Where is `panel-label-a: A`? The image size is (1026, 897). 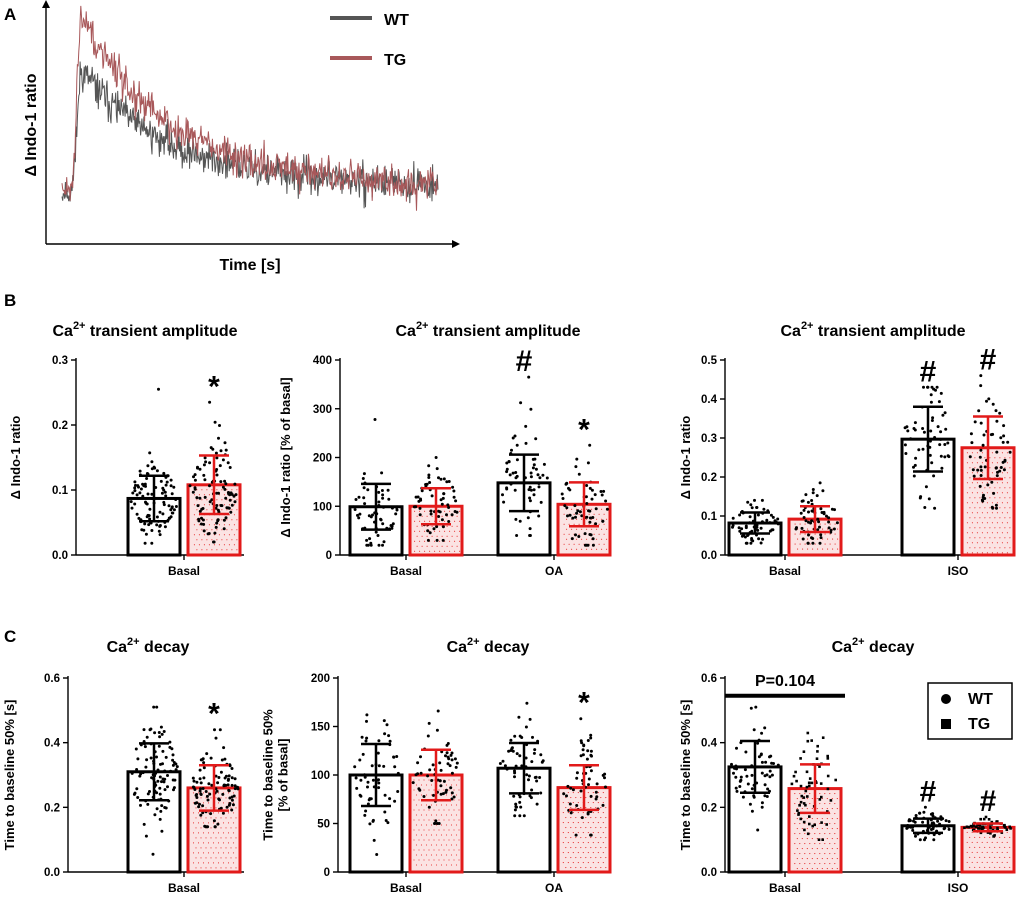
panel-label-a: A is located at coordinates (10, 14).